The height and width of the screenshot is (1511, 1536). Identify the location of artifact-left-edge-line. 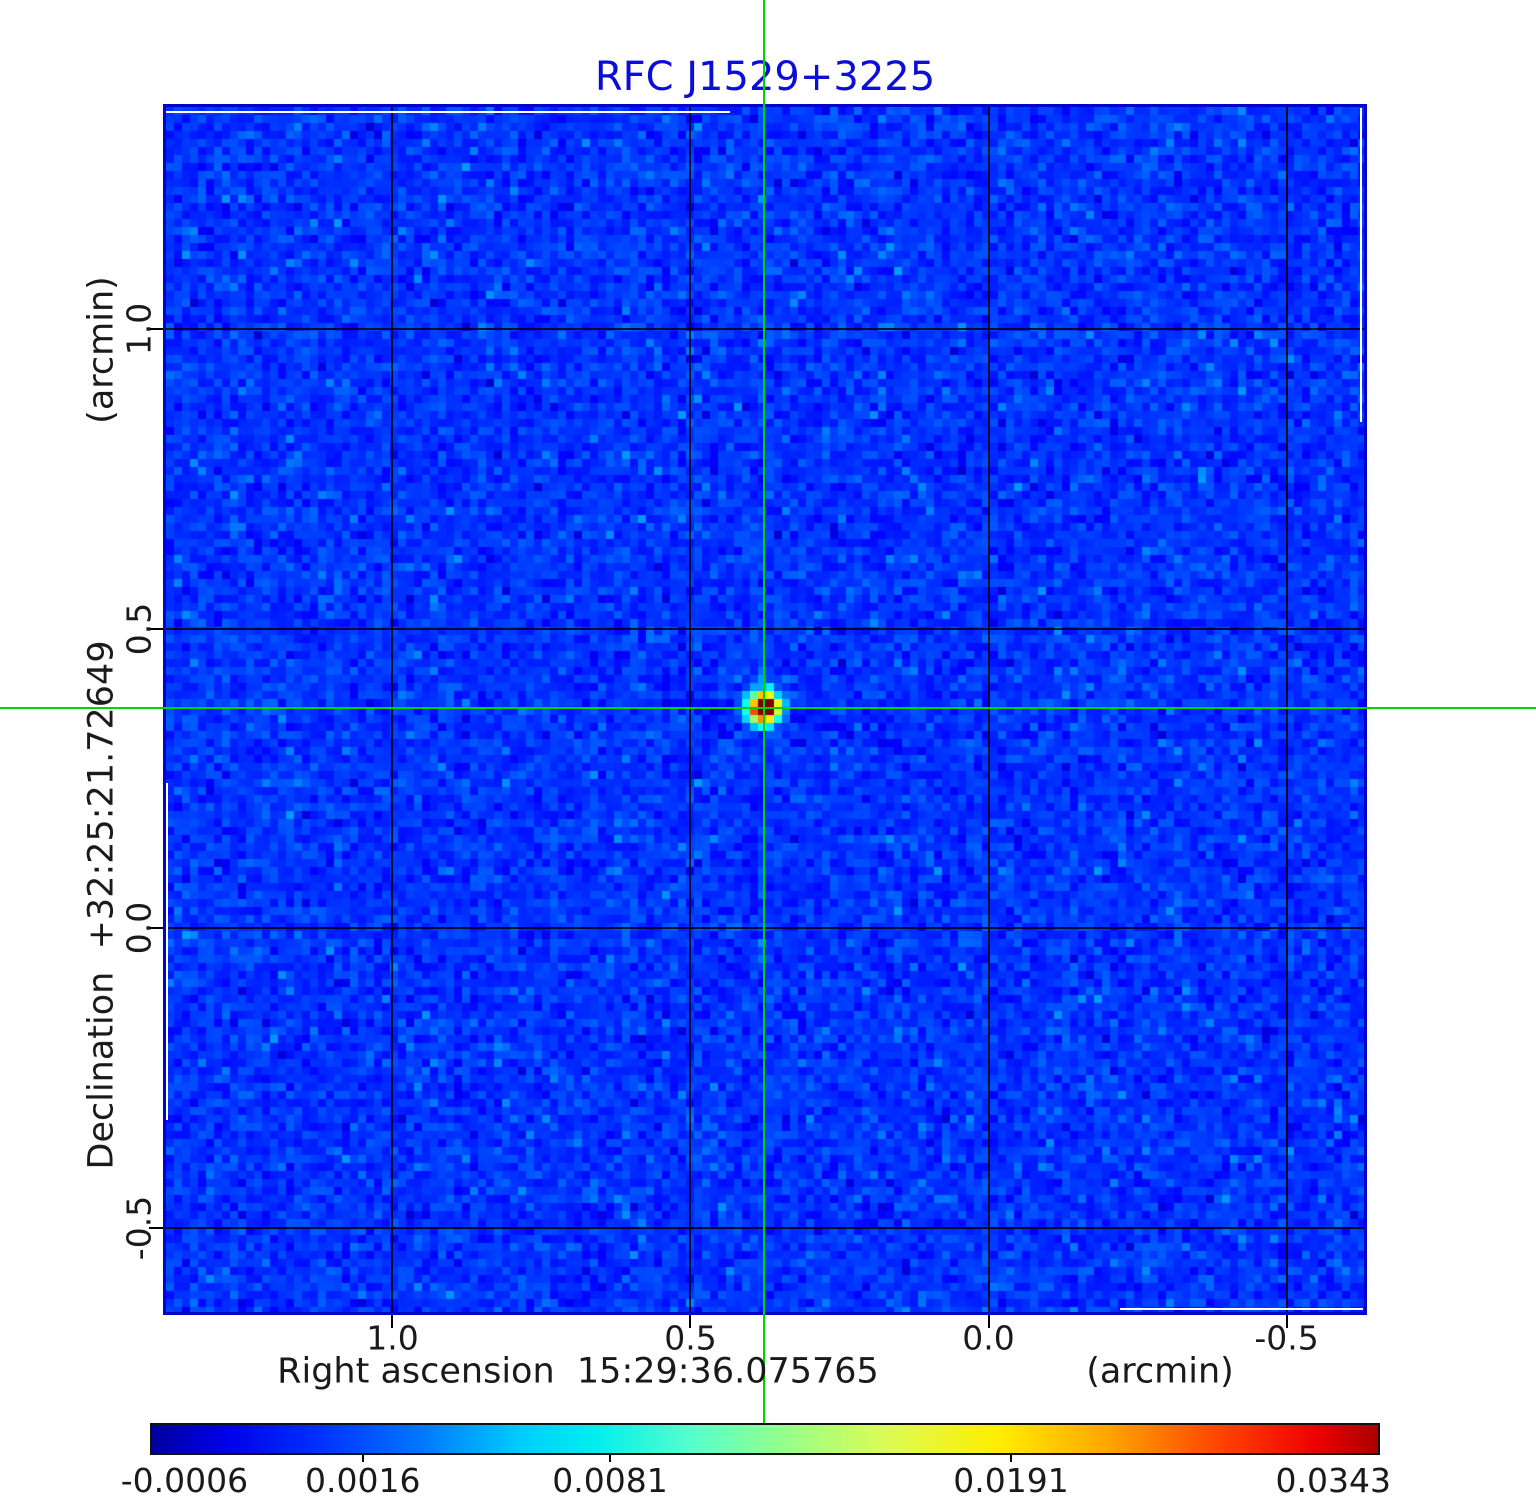
(167, 951).